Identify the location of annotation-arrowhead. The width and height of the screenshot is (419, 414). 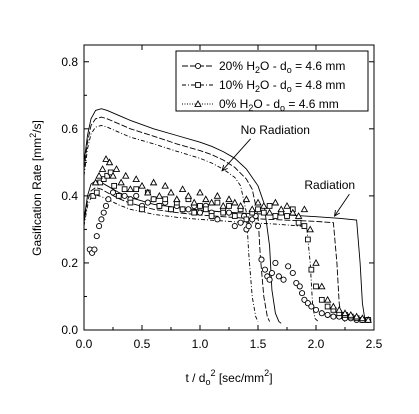
(224, 168).